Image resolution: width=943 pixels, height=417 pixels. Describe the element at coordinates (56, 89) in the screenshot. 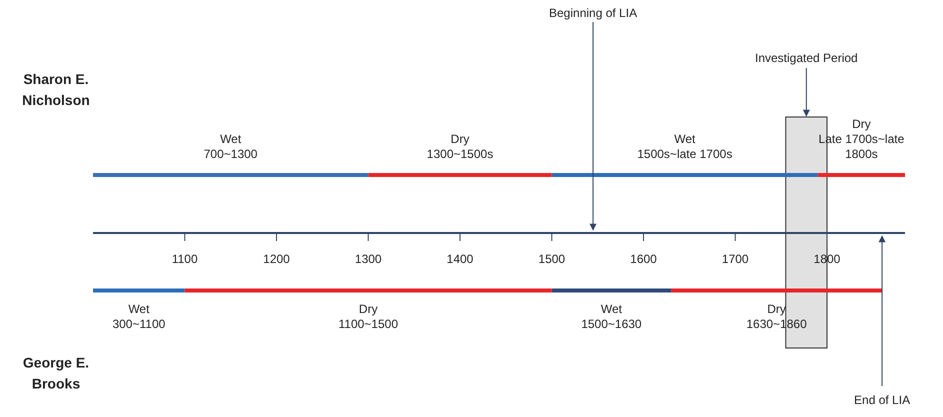

I see `y-tick-label: Sharon E. Nicholson` at that location.